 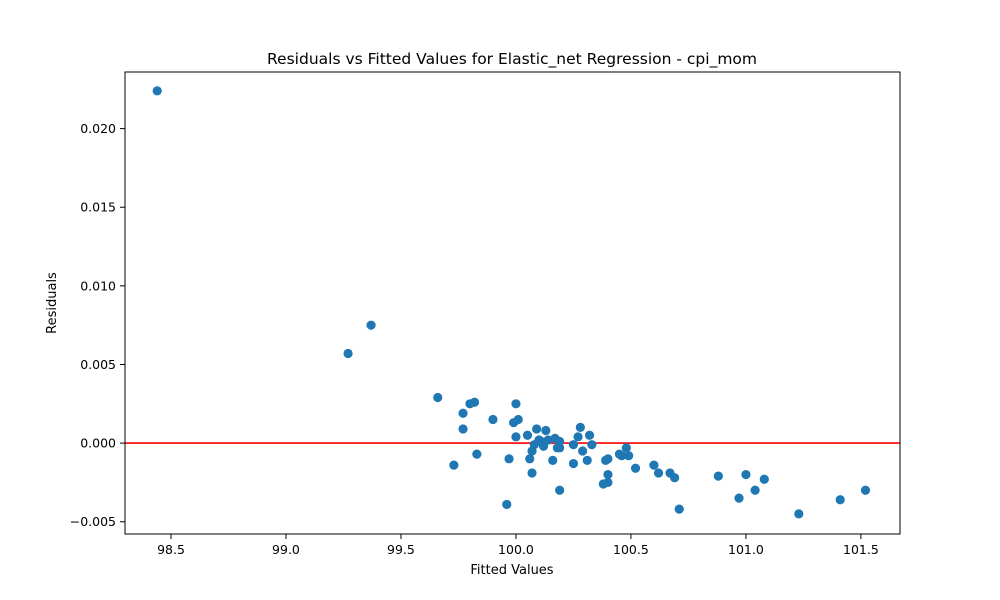 I want to click on x-tick-label: 98.5, so click(x=171, y=549).